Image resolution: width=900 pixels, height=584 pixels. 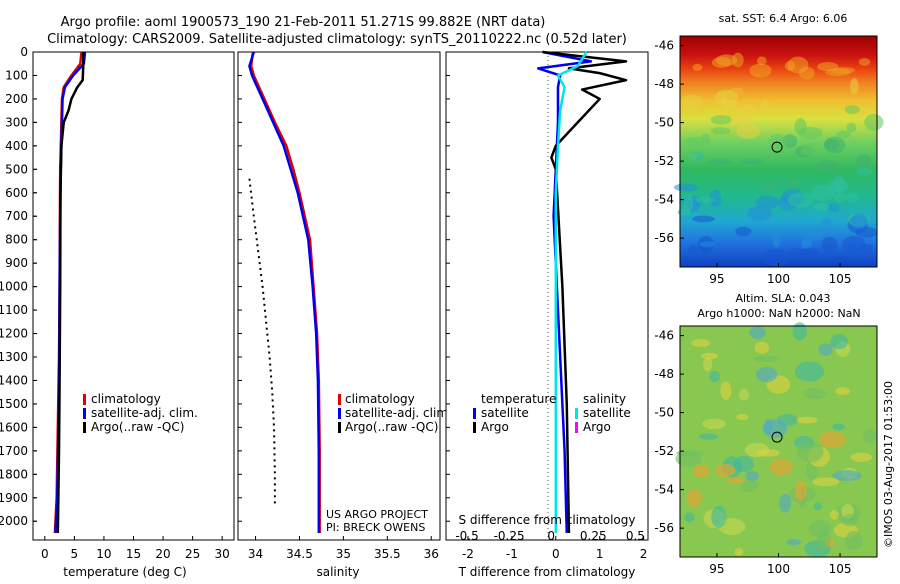 I want to click on legend-label-temp-satellite: satellite, so click(x=505, y=413).